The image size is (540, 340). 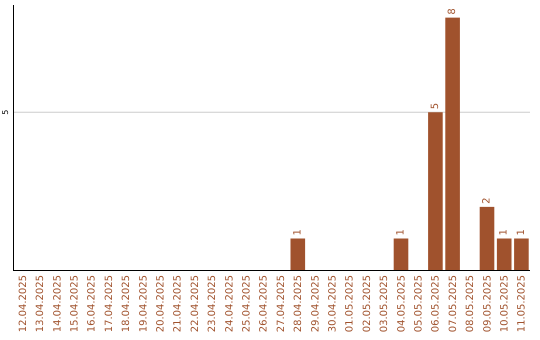 What do you see at coordinates (109, 303) in the screenshot?
I see `x-tick-label: 17.04.2025` at bounding box center [109, 303].